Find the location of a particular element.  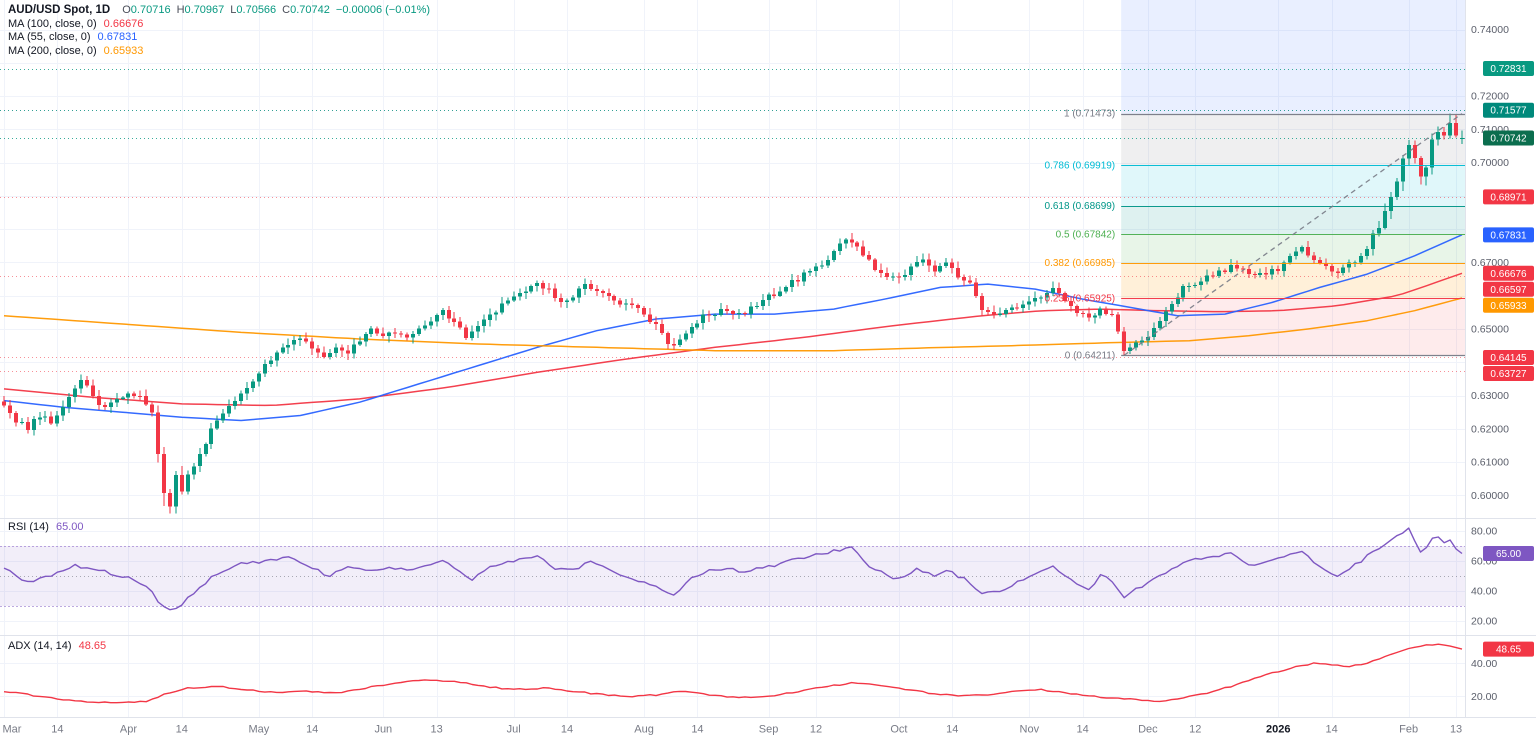

indicator-value: 0.65933 is located at coordinates (123, 50).